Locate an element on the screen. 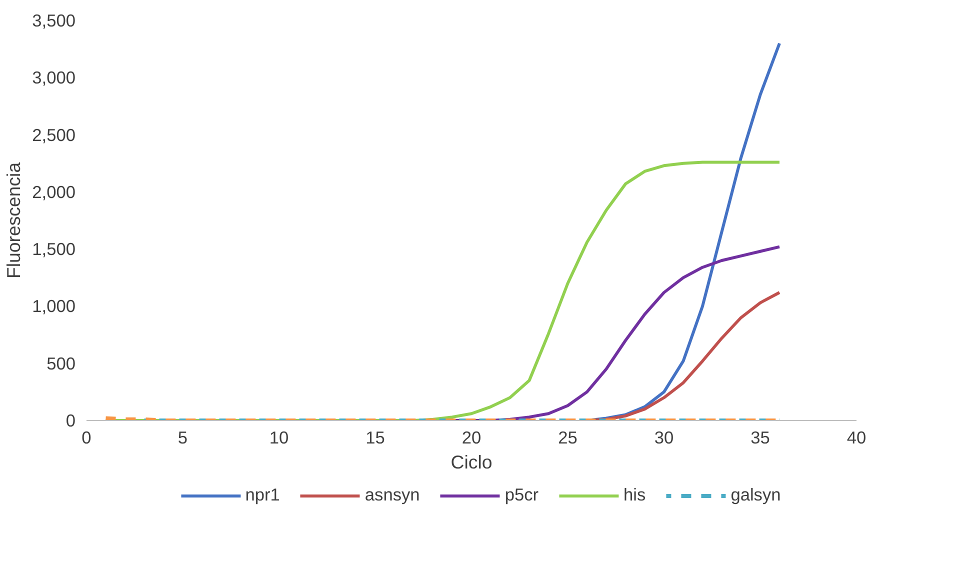 This screenshot has width=956, height=577. legend-label: his is located at coordinates (635, 495).